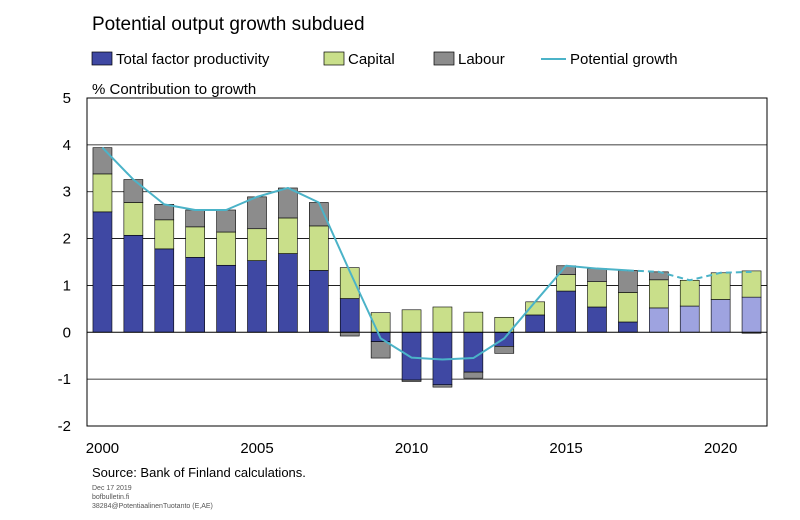 This screenshot has height=520, width=800. I want to click on legend-swatch-tfp, so click(102, 58).